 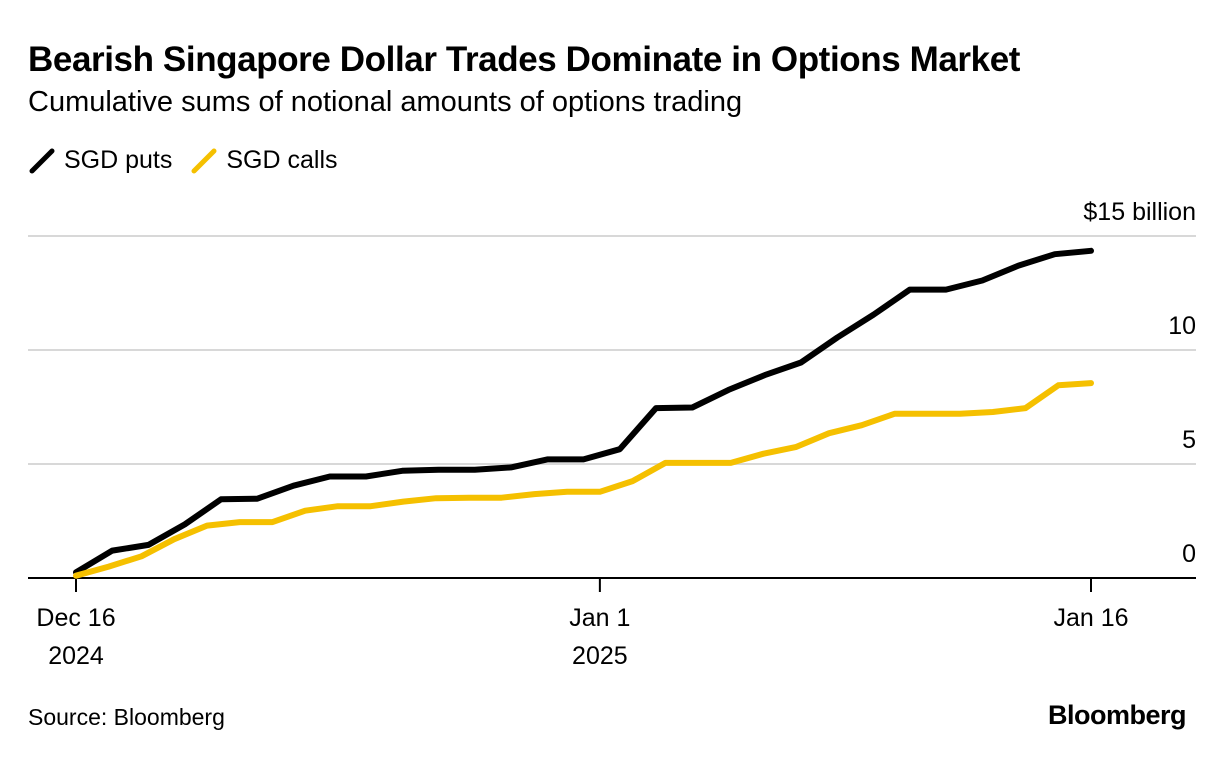 I want to click on legend-label-calls: SGD calls, so click(x=282, y=160).